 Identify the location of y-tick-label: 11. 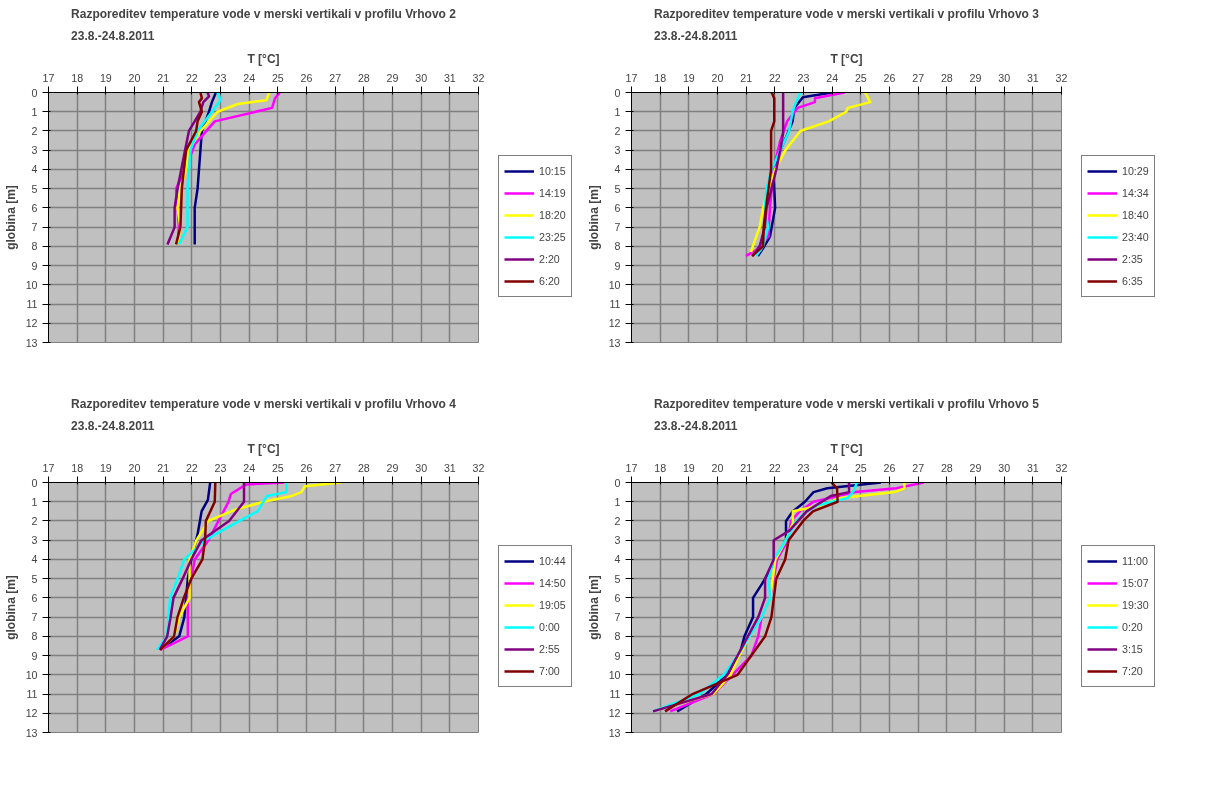
(32, 304).